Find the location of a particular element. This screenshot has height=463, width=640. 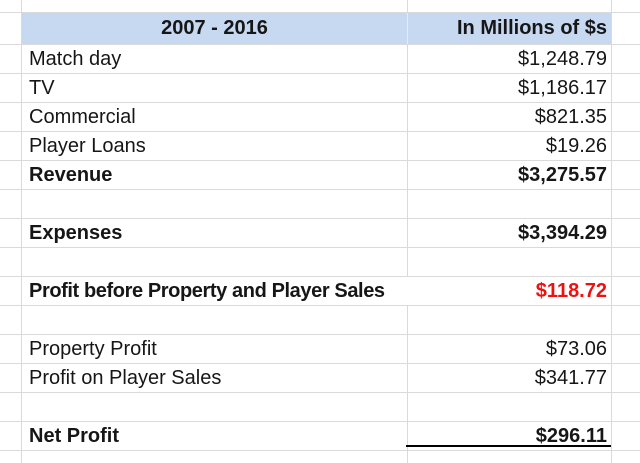

cell-value: $3,394.29 is located at coordinates (510, 233).